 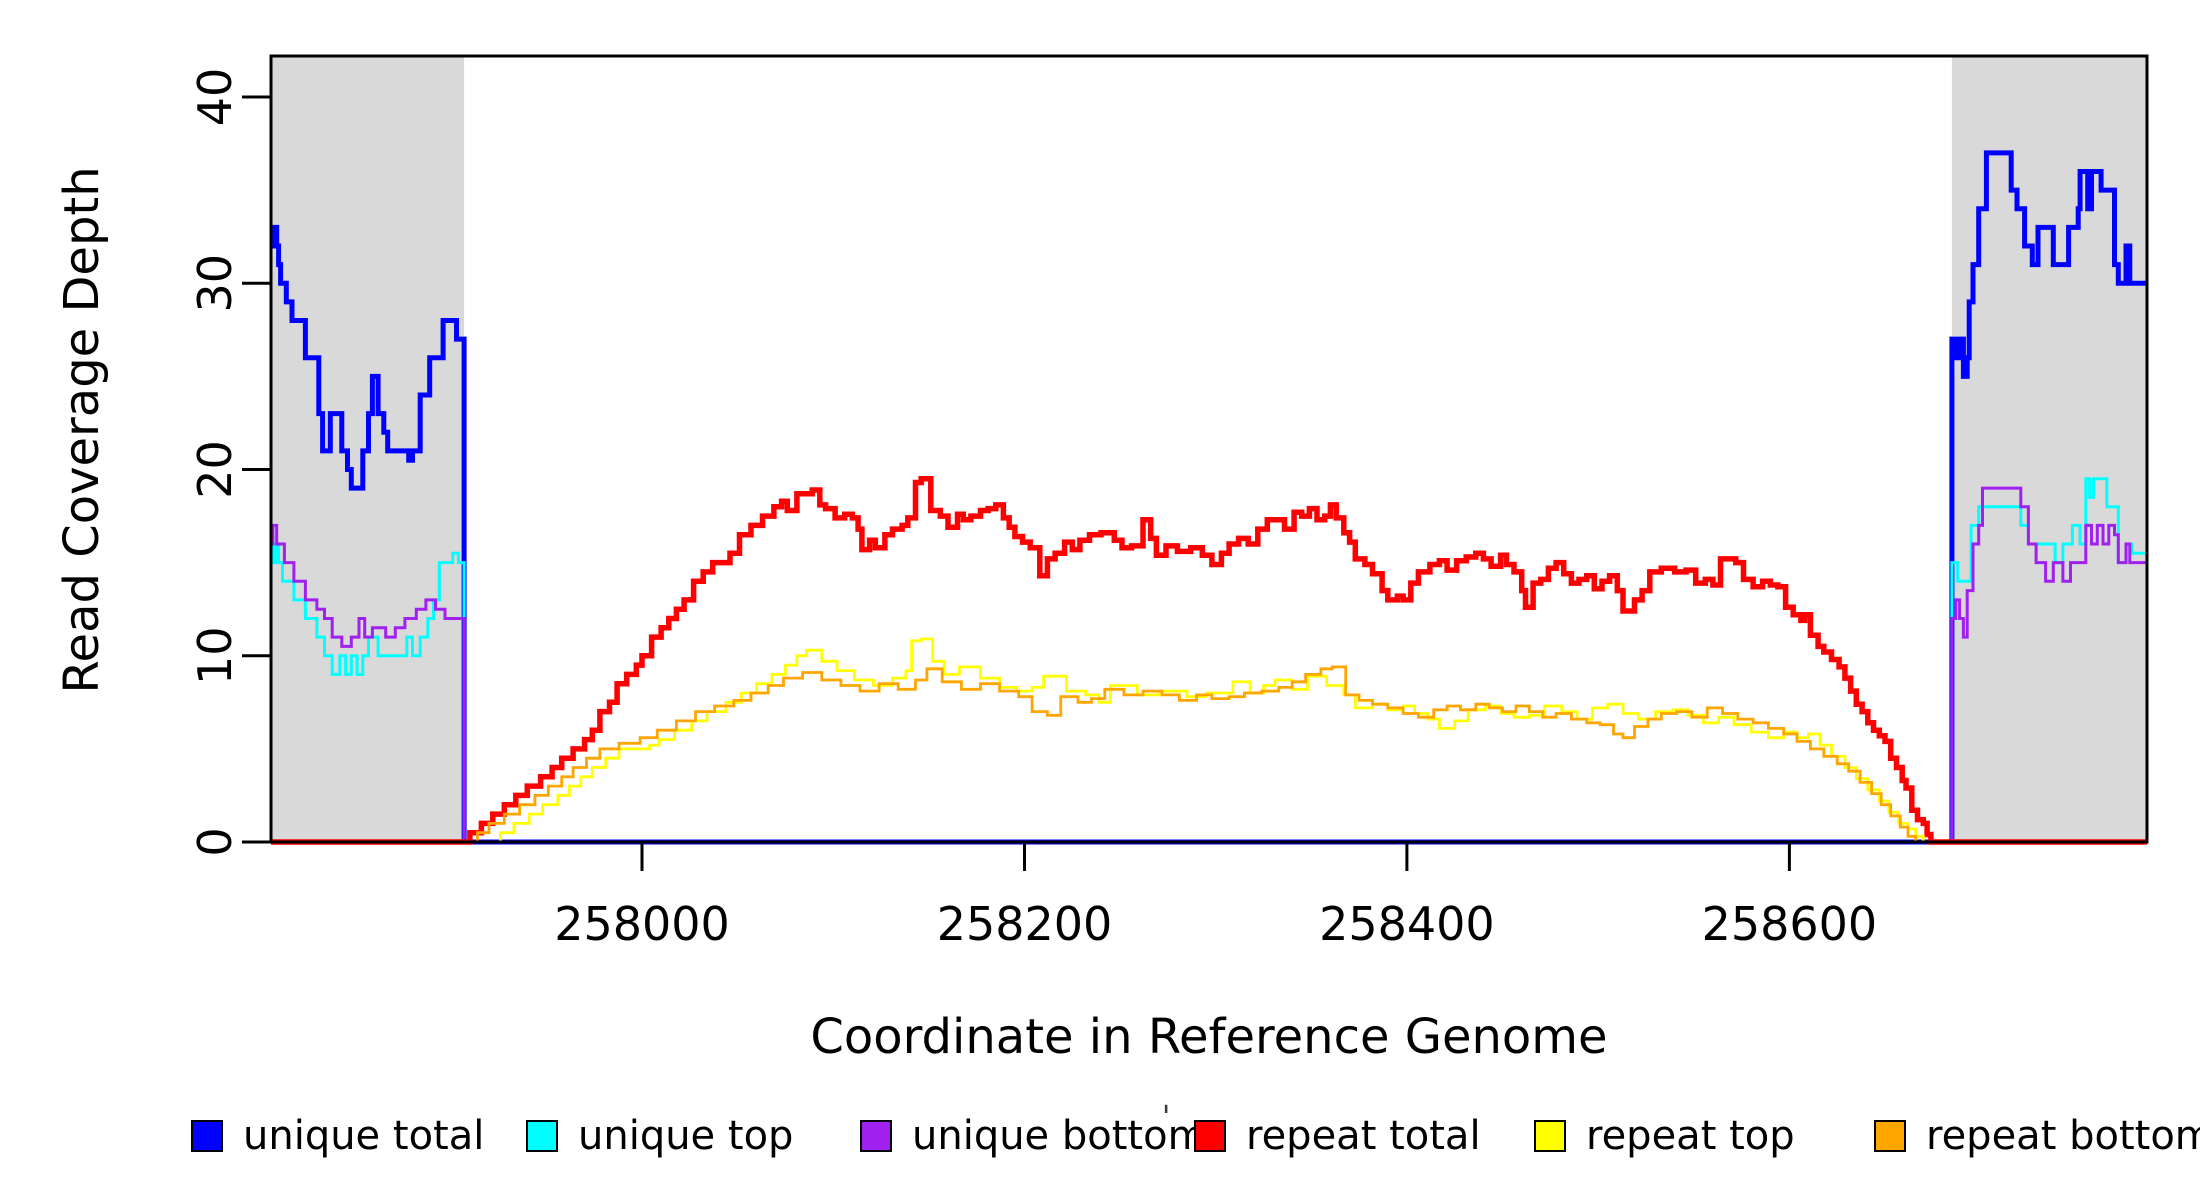 I want to click on legend-swatch-unique-top, so click(x=542, y=1136).